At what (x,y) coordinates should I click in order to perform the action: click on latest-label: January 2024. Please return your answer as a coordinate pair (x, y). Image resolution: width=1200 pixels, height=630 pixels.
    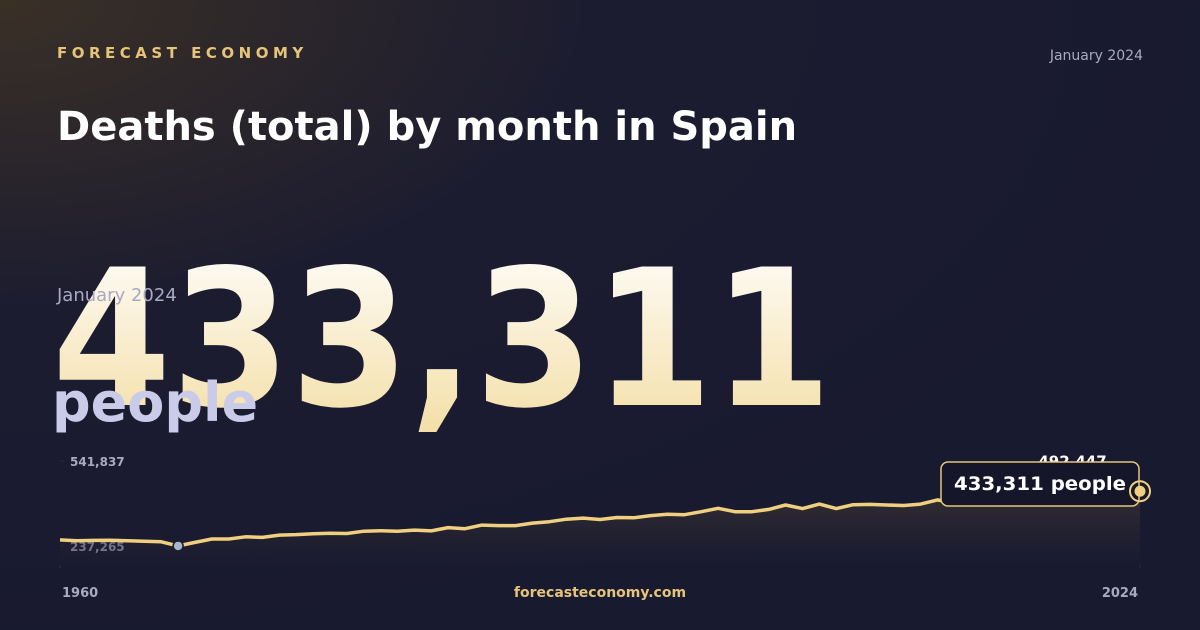
    Looking at the image, I should click on (116, 295).